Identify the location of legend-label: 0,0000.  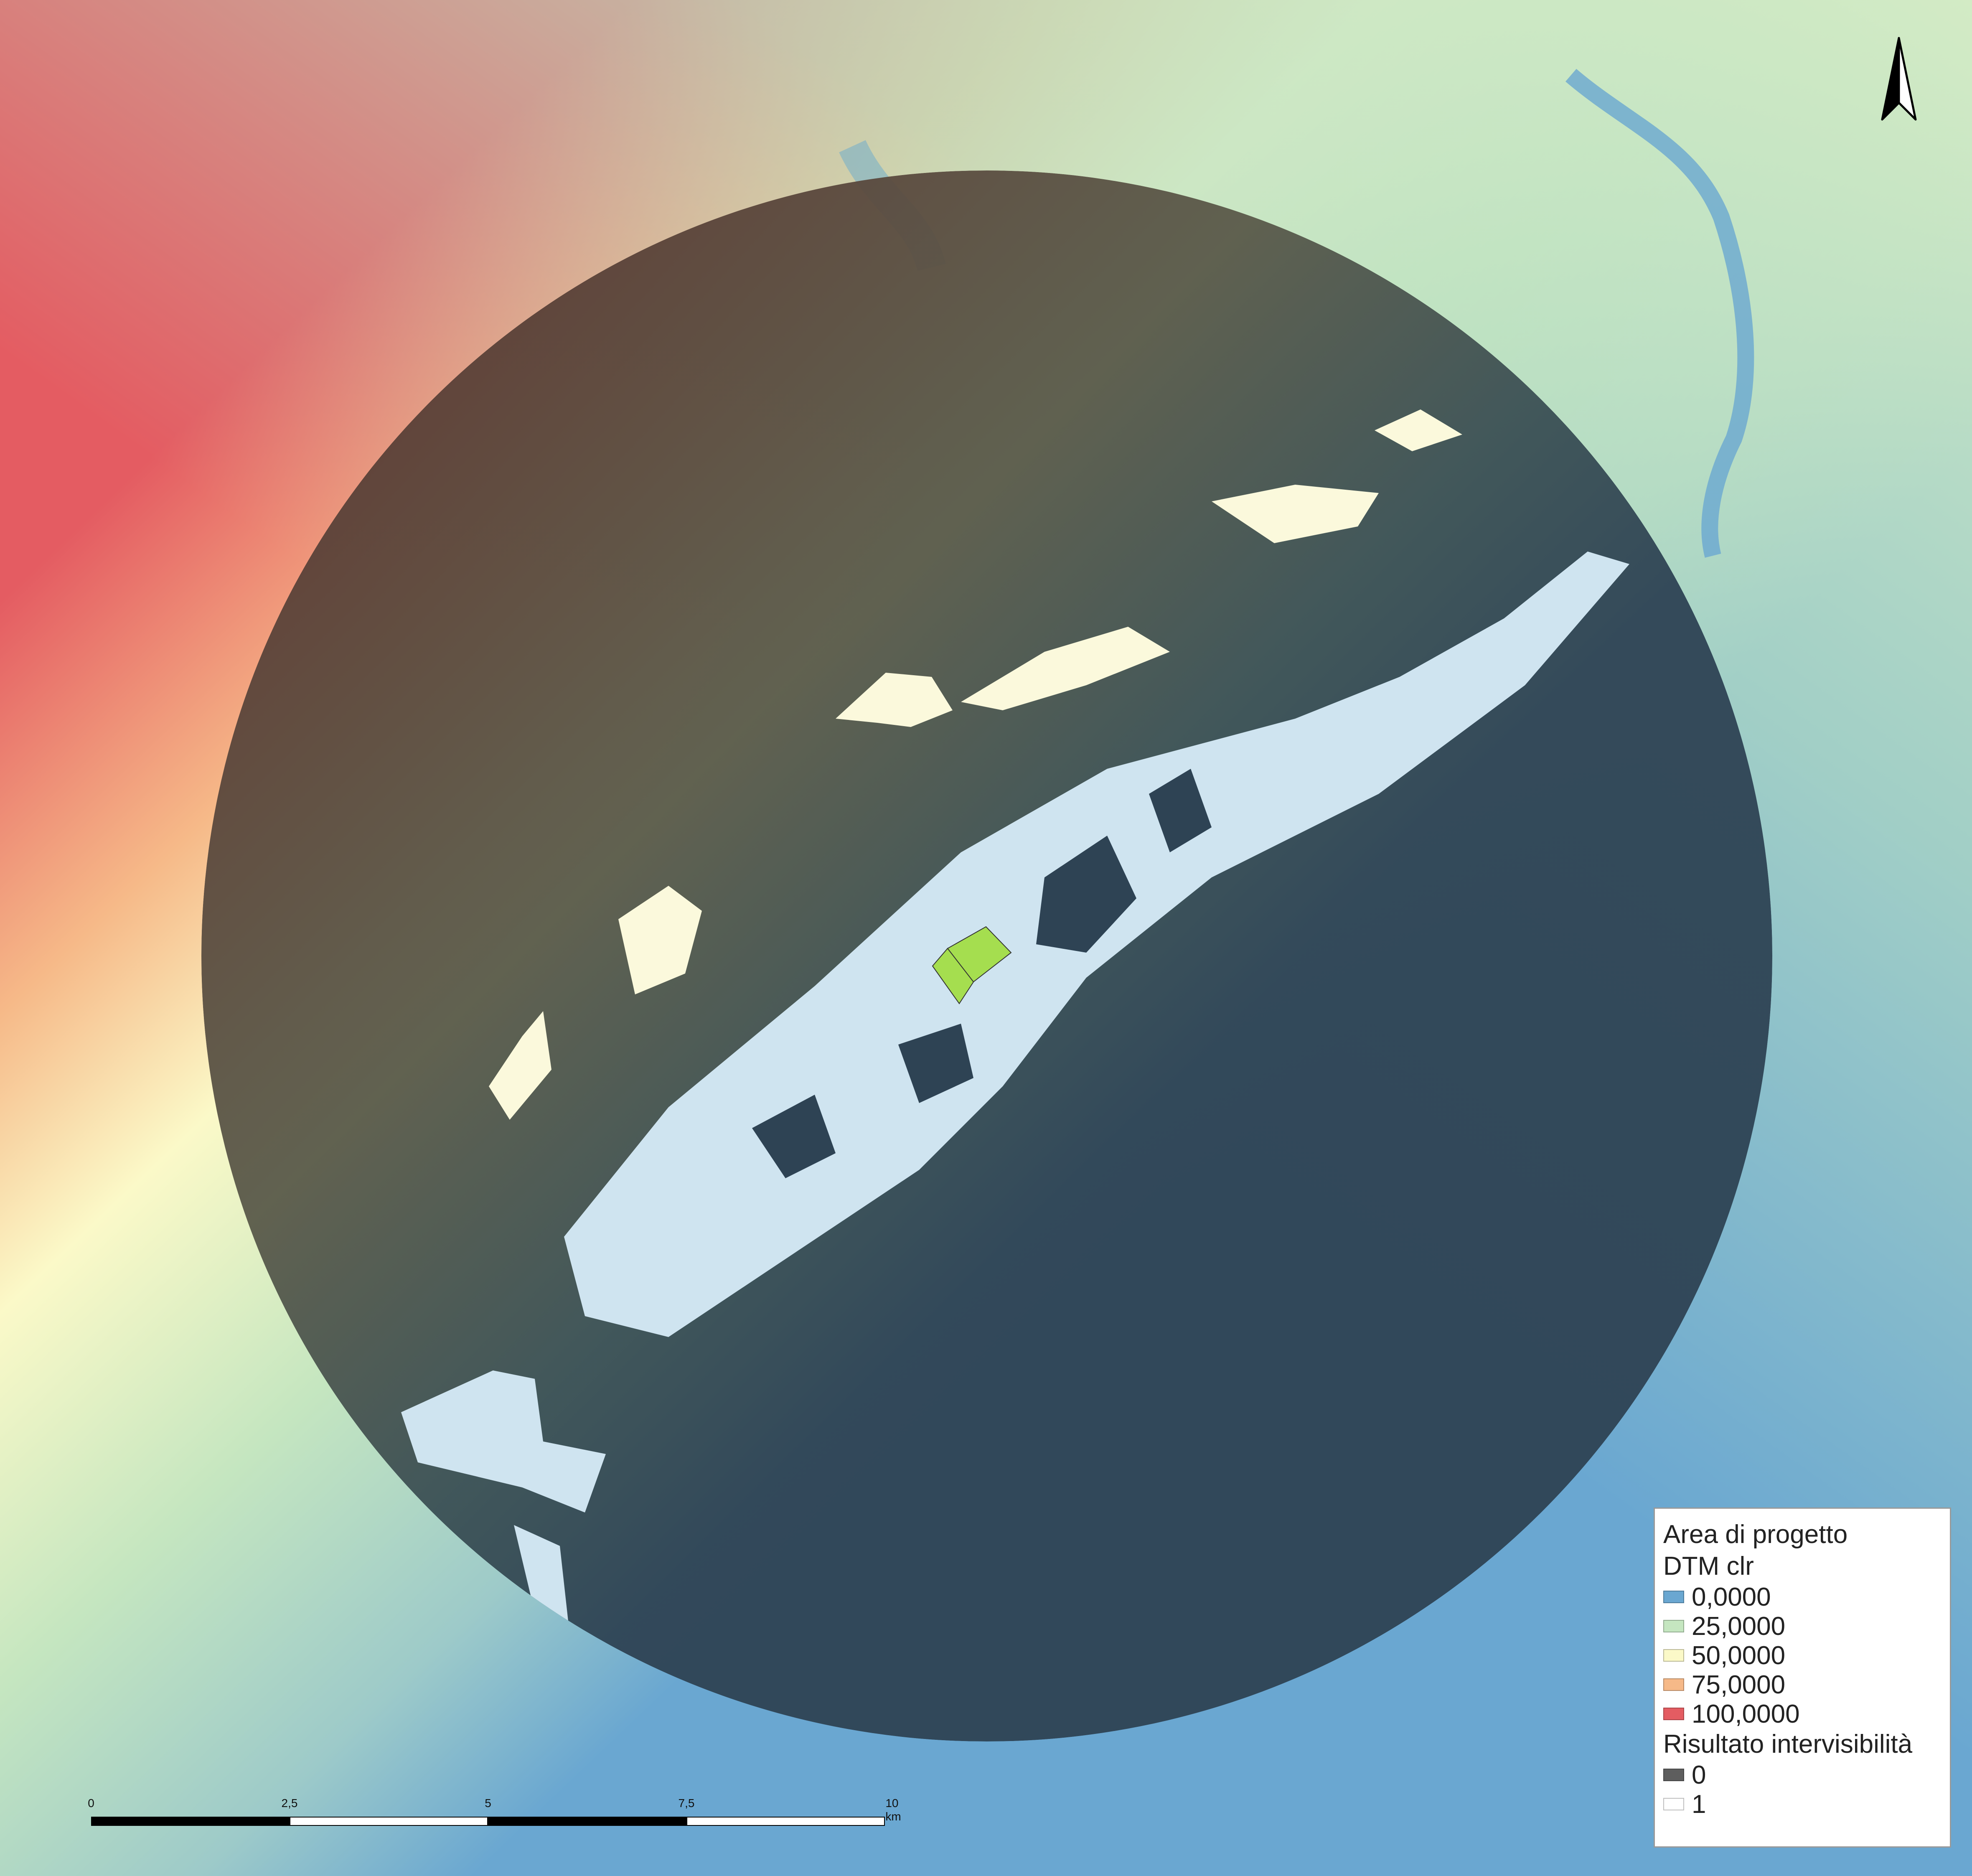
(1732, 1597).